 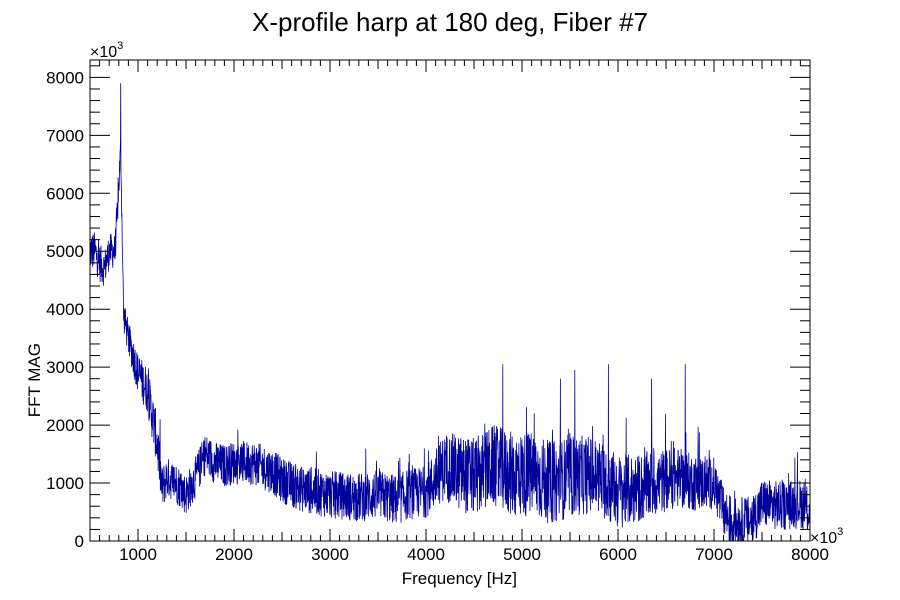 I want to click on x-tick-label: 1000, so click(x=138, y=554).